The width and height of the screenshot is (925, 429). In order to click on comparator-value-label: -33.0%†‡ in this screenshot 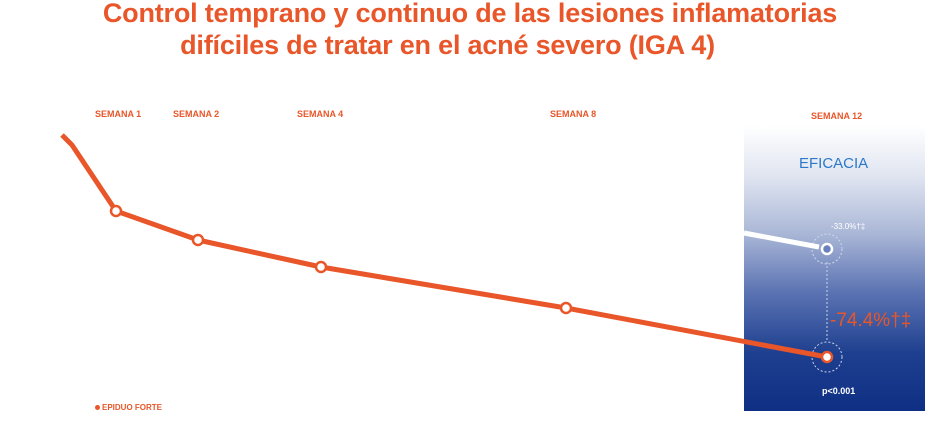, I will do `click(848, 226)`.